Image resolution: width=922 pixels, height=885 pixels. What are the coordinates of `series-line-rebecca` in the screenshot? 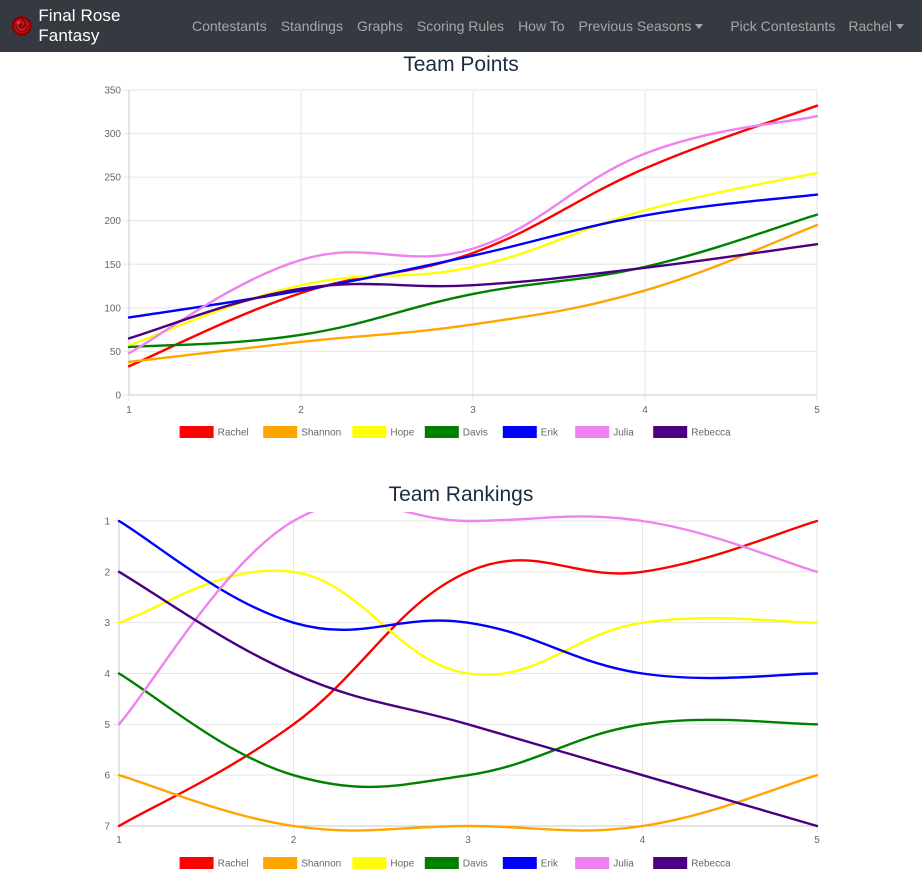 It's located at (473, 291).